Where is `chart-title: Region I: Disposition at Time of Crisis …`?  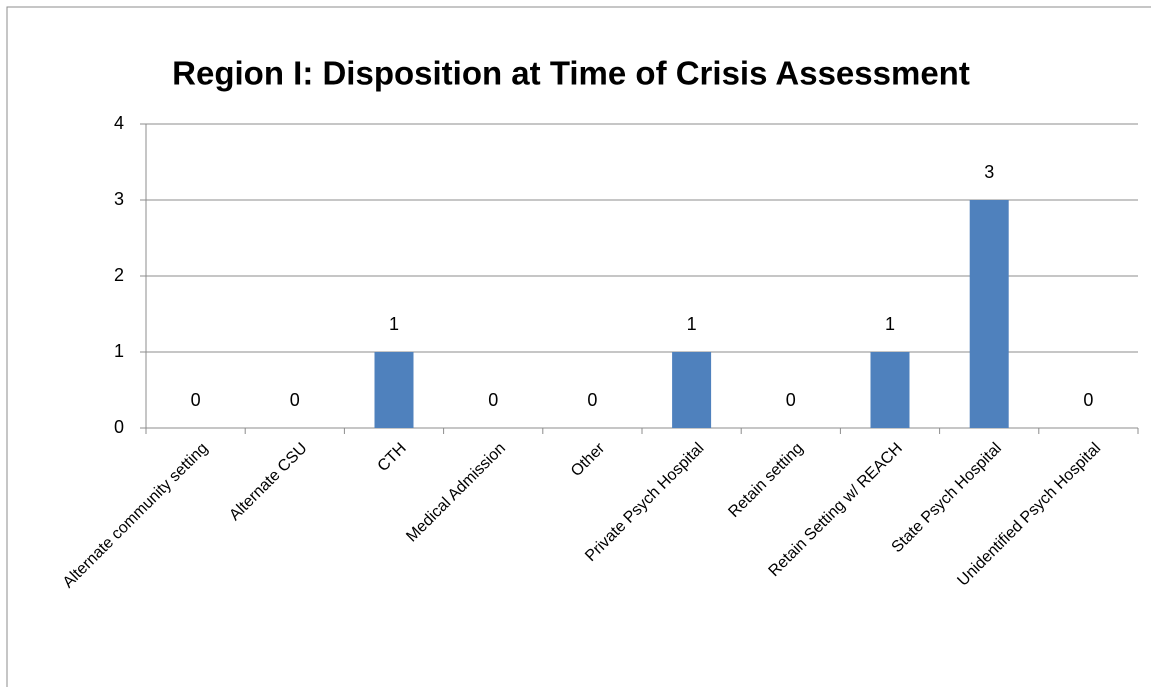
chart-title: Region I: Disposition at Time of Crisis … is located at coordinates (571, 73).